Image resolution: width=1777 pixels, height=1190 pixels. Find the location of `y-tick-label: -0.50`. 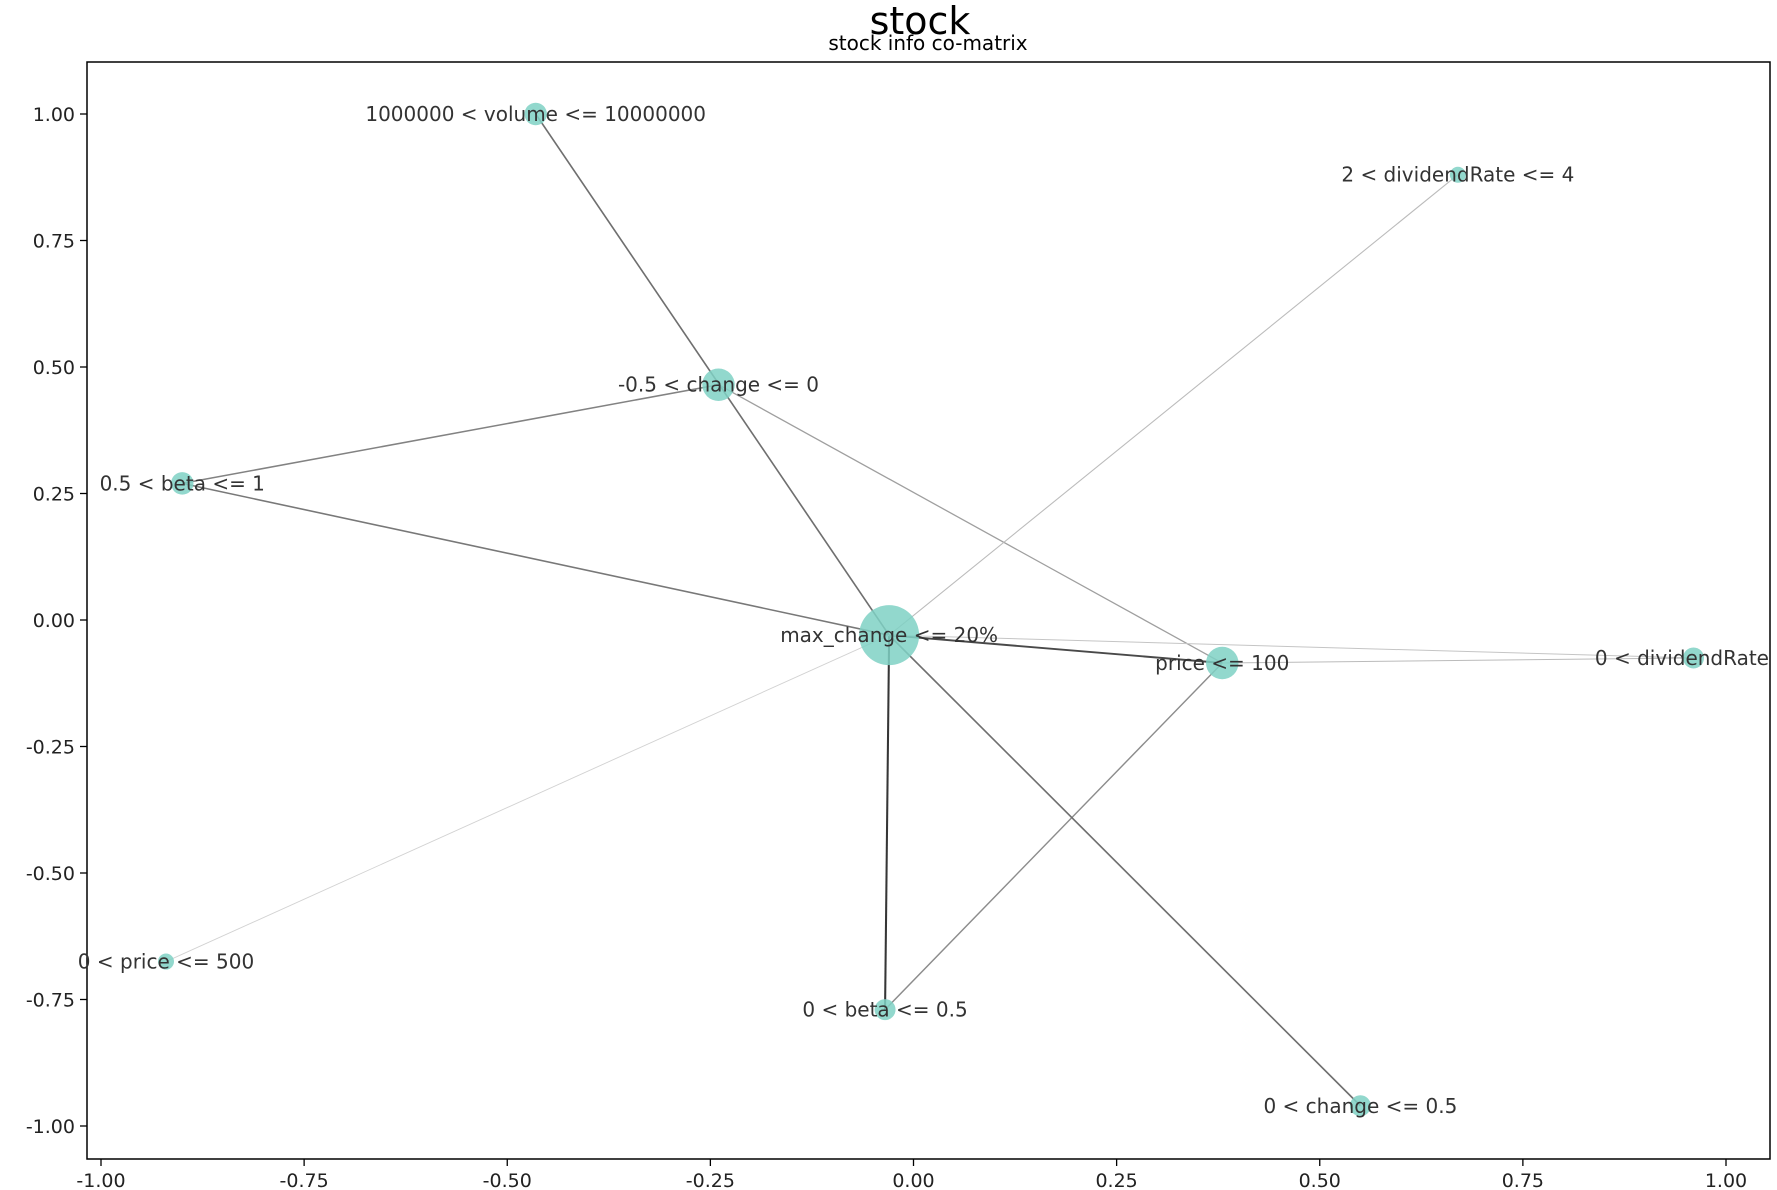

y-tick-label: -0.50 is located at coordinates (50, 874).